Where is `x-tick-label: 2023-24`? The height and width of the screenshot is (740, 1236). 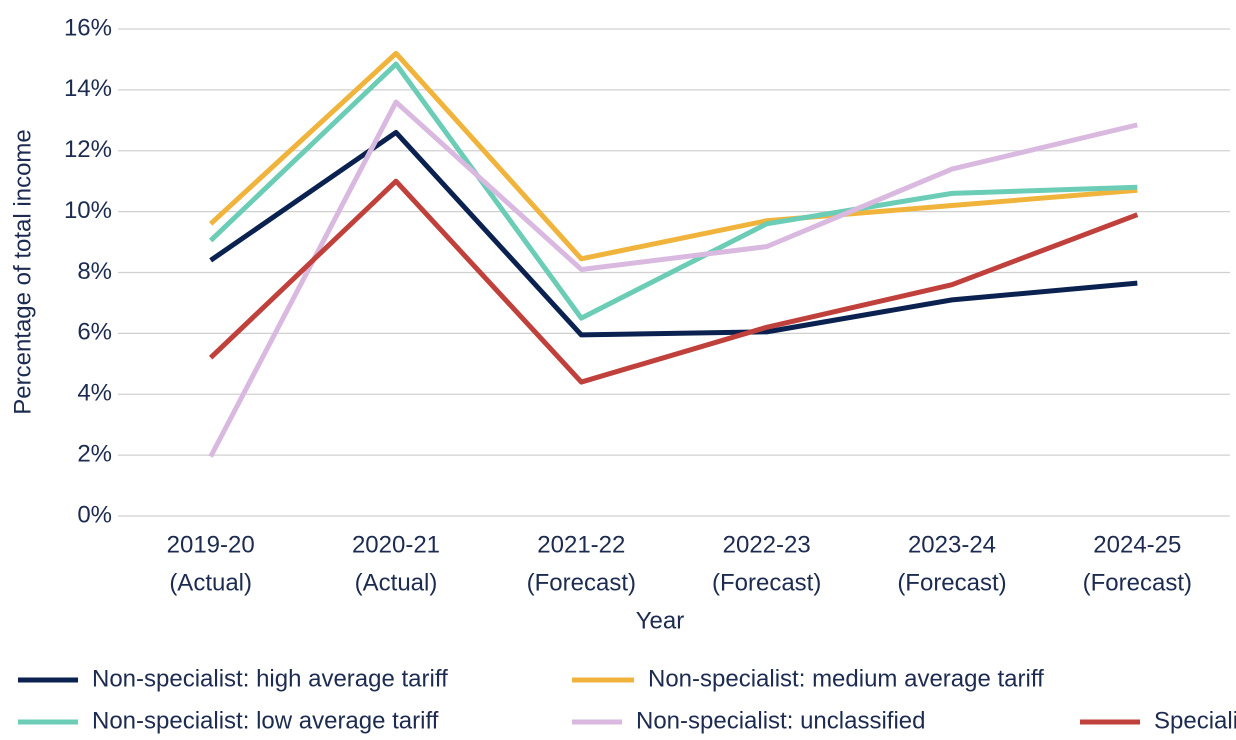
x-tick-label: 2023-24 is located at coordinates (952, 544).